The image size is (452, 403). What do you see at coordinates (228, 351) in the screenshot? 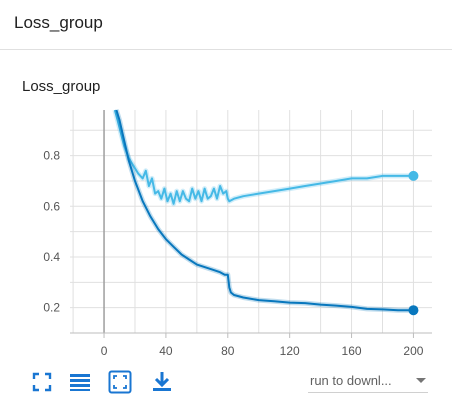
I see `x-tick-label: 80` at bounding box center [228, 351].